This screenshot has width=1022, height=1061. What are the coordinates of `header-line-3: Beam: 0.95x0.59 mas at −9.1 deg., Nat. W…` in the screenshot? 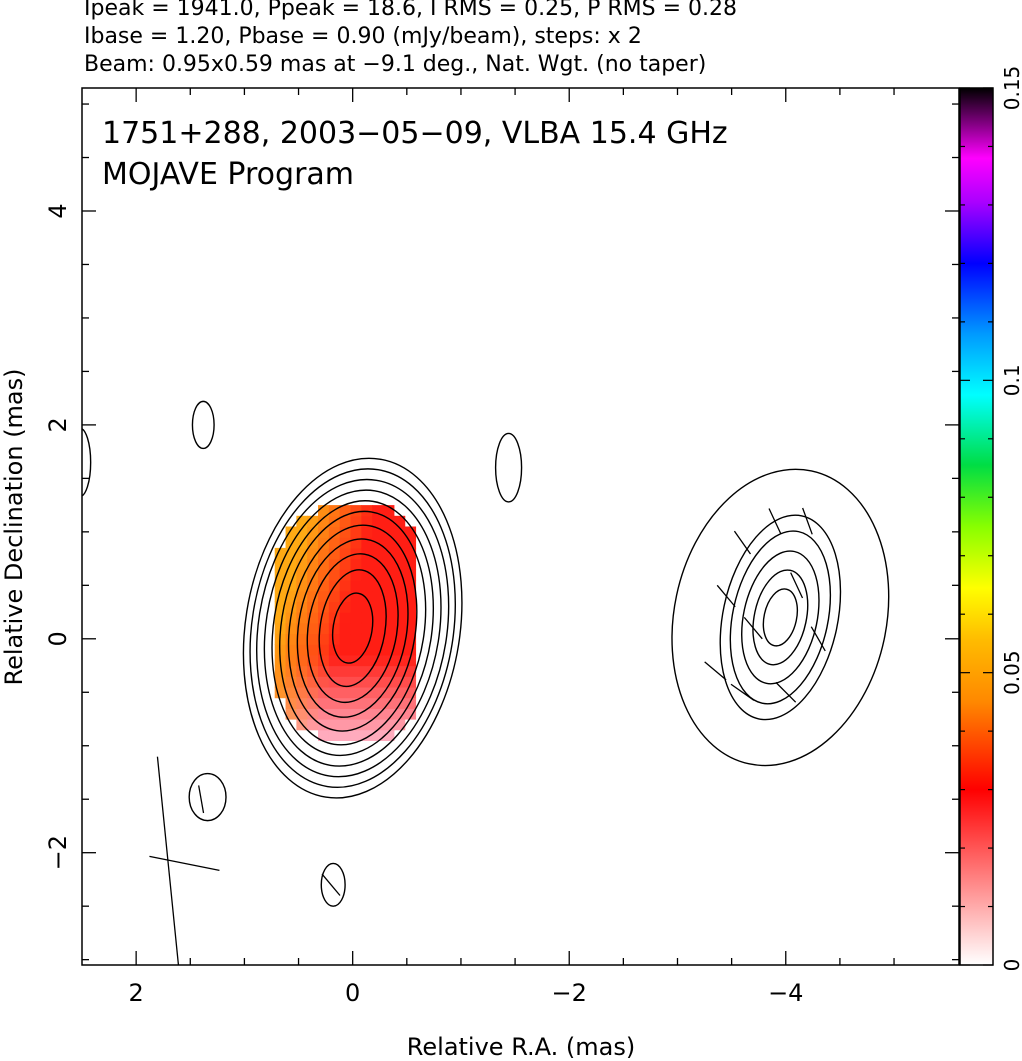 It's located at (395, 64).